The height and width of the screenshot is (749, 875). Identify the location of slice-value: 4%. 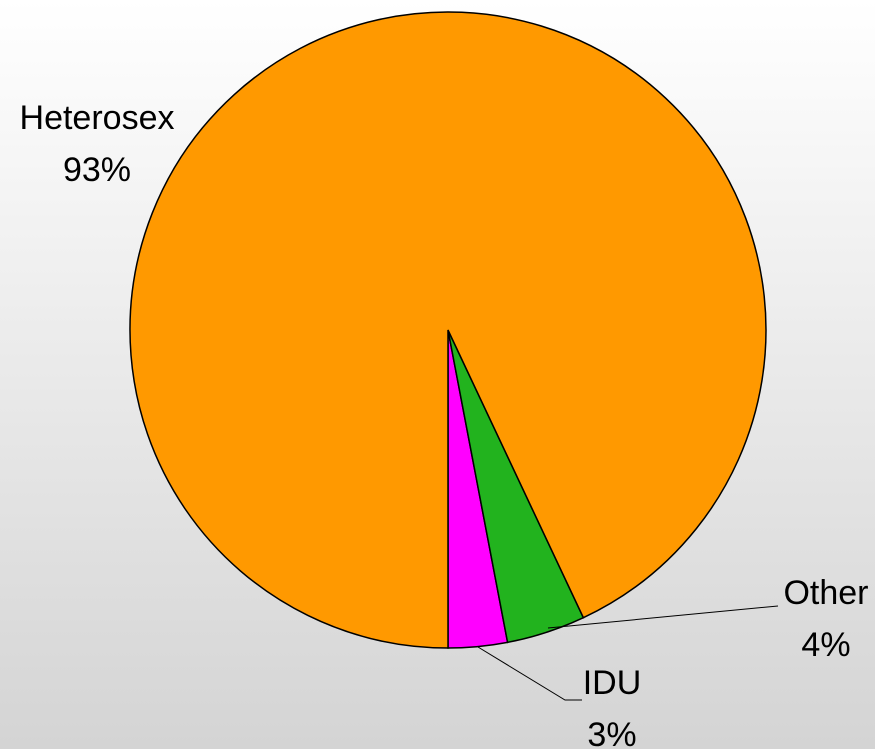
(825, 645).